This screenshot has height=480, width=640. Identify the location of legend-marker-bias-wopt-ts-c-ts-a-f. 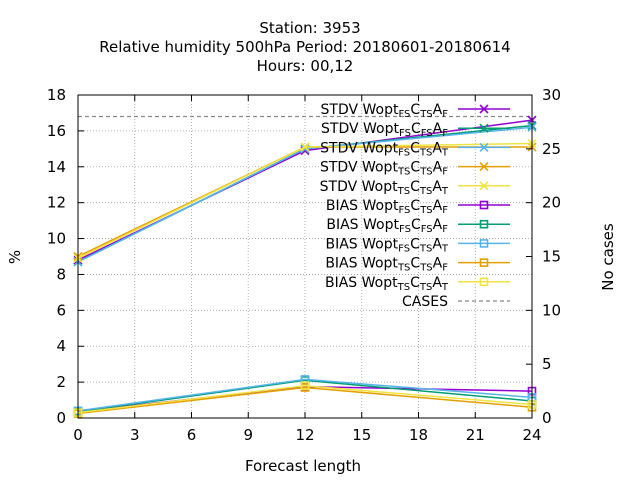
(484, 262).